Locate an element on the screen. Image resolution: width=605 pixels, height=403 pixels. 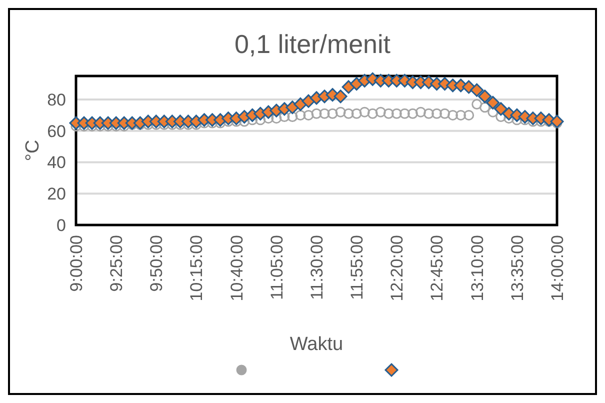
chart-title: 0,1 liter/menit is located at coordinates (313, 44).